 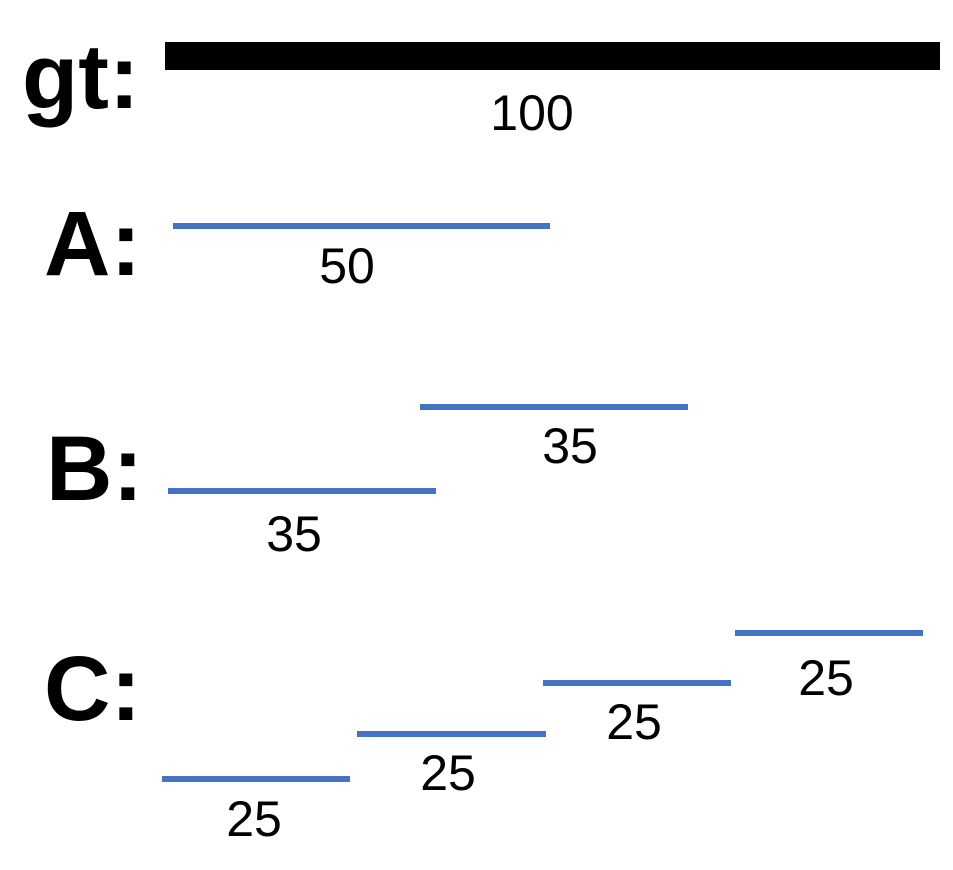 What do you see at coordinates (294, 534) in the screenshot?
I see `b-segment-1-value: 35` at bounding box center [294, 534].